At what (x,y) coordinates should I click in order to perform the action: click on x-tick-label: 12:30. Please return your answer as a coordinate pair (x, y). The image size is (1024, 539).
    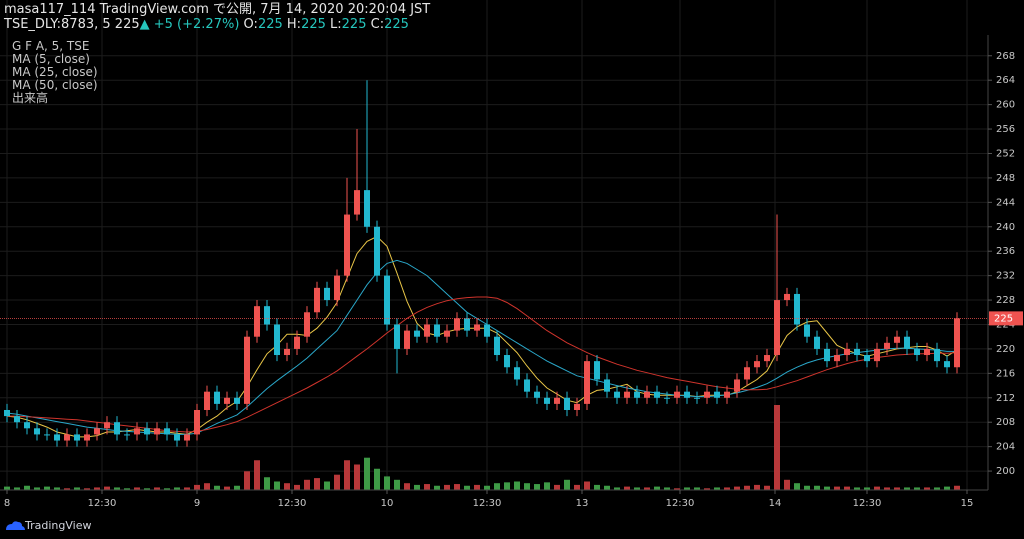
    Looking at the image, I should click on (487, 503).